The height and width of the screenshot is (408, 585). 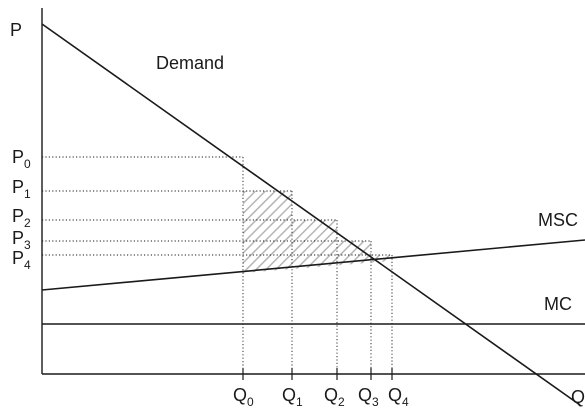 I want to click on price-guides, so click(x=217, y=206).